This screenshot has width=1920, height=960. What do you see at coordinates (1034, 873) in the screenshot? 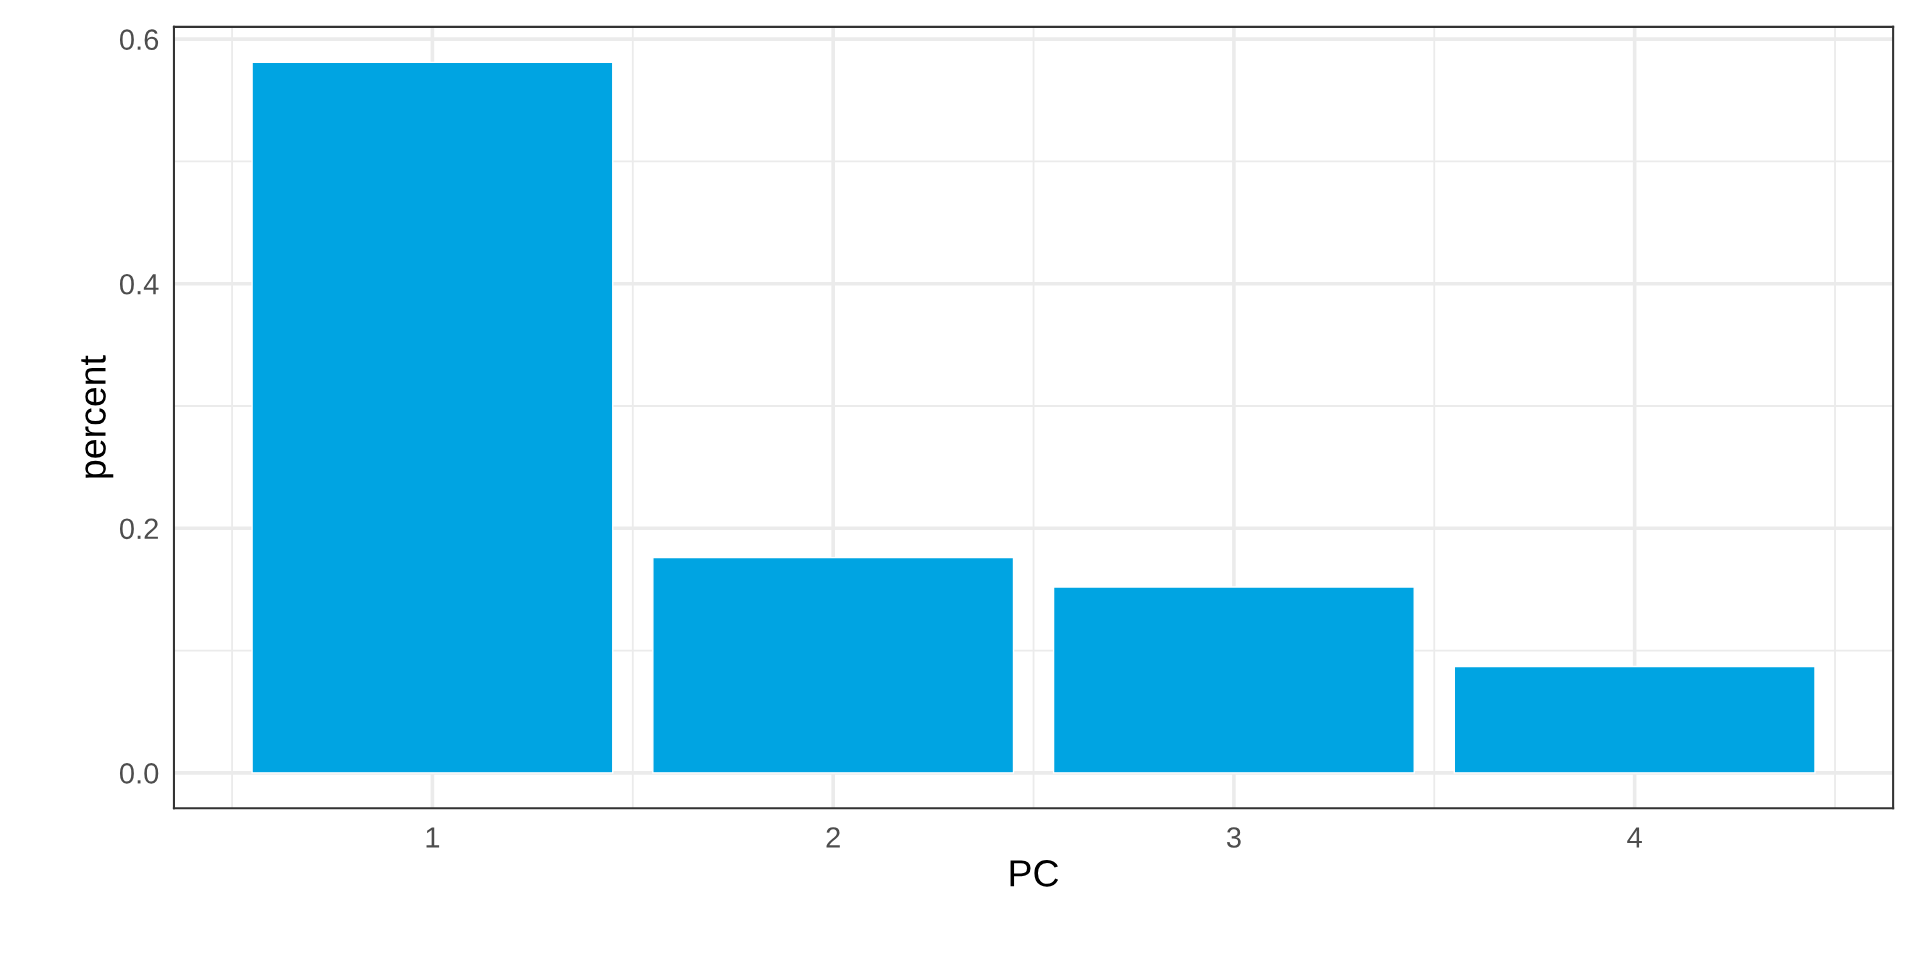
I see `x-axis-title: PC` at bounding box center [1034, 873].